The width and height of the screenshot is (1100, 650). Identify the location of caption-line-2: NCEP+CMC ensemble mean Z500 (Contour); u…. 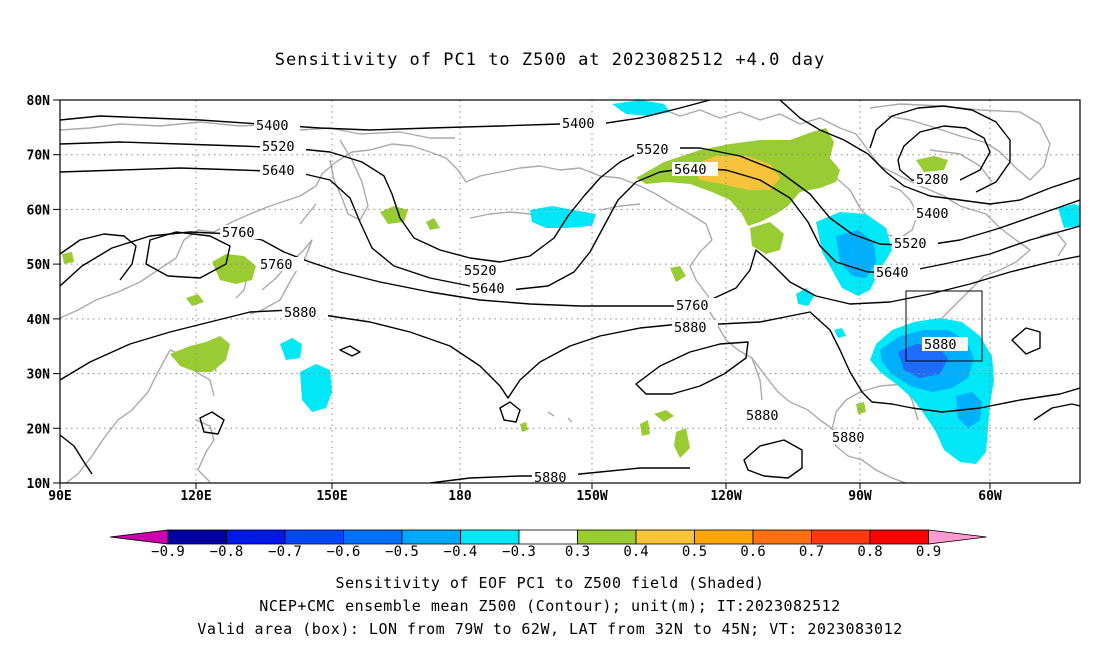
(550, 606).